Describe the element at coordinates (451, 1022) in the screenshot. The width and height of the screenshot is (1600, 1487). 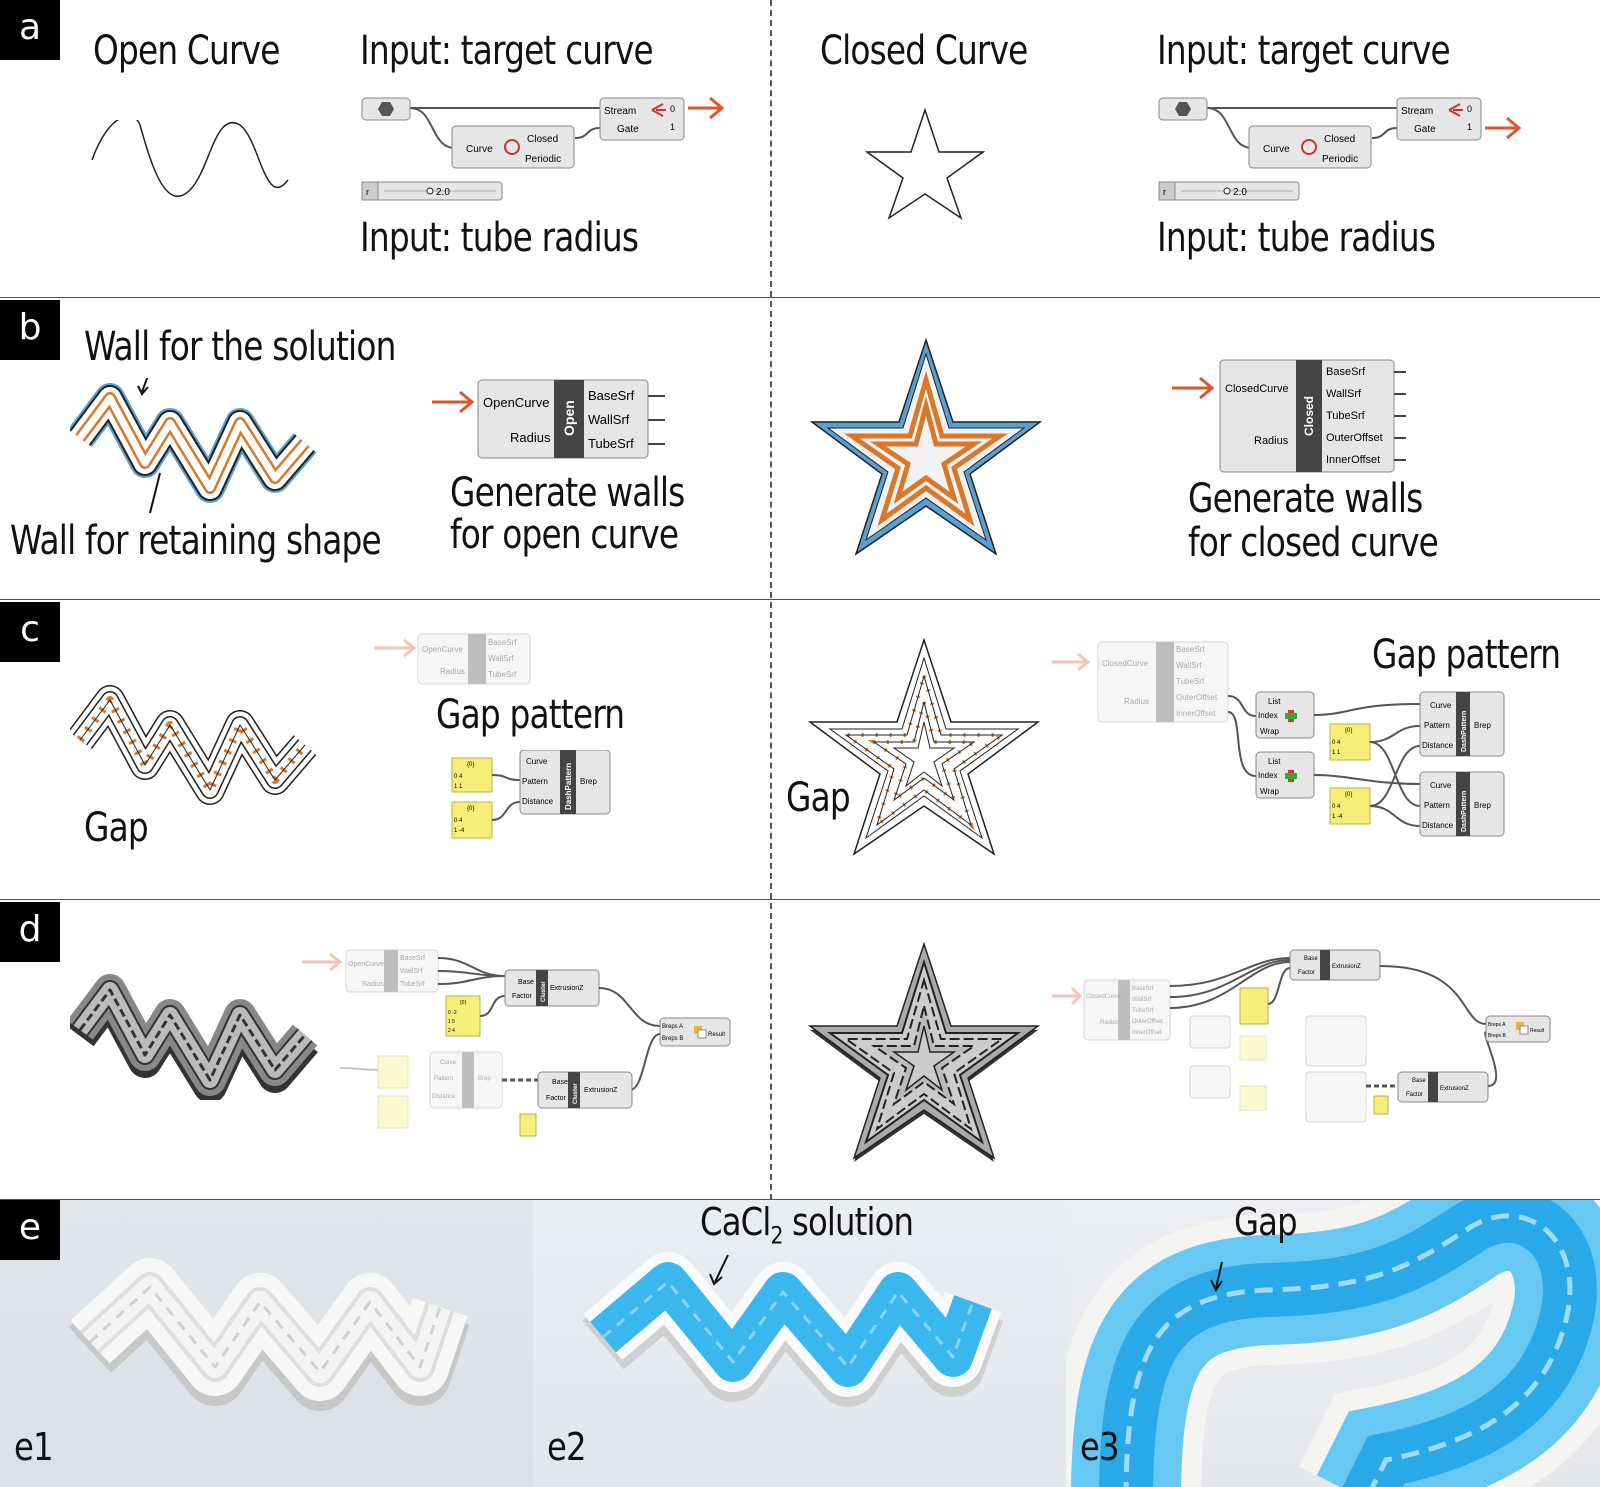
I see `svg-text: 1 5` at that location.